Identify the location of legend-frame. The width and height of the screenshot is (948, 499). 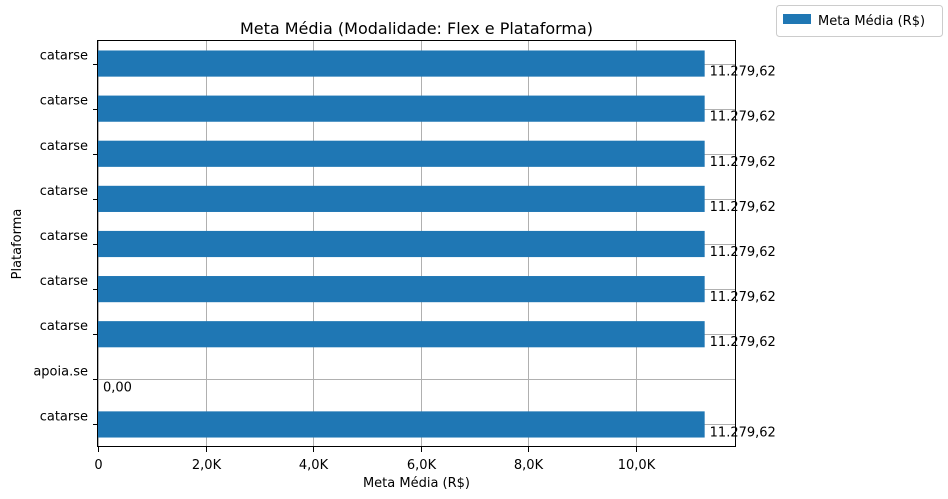
(859, 21).